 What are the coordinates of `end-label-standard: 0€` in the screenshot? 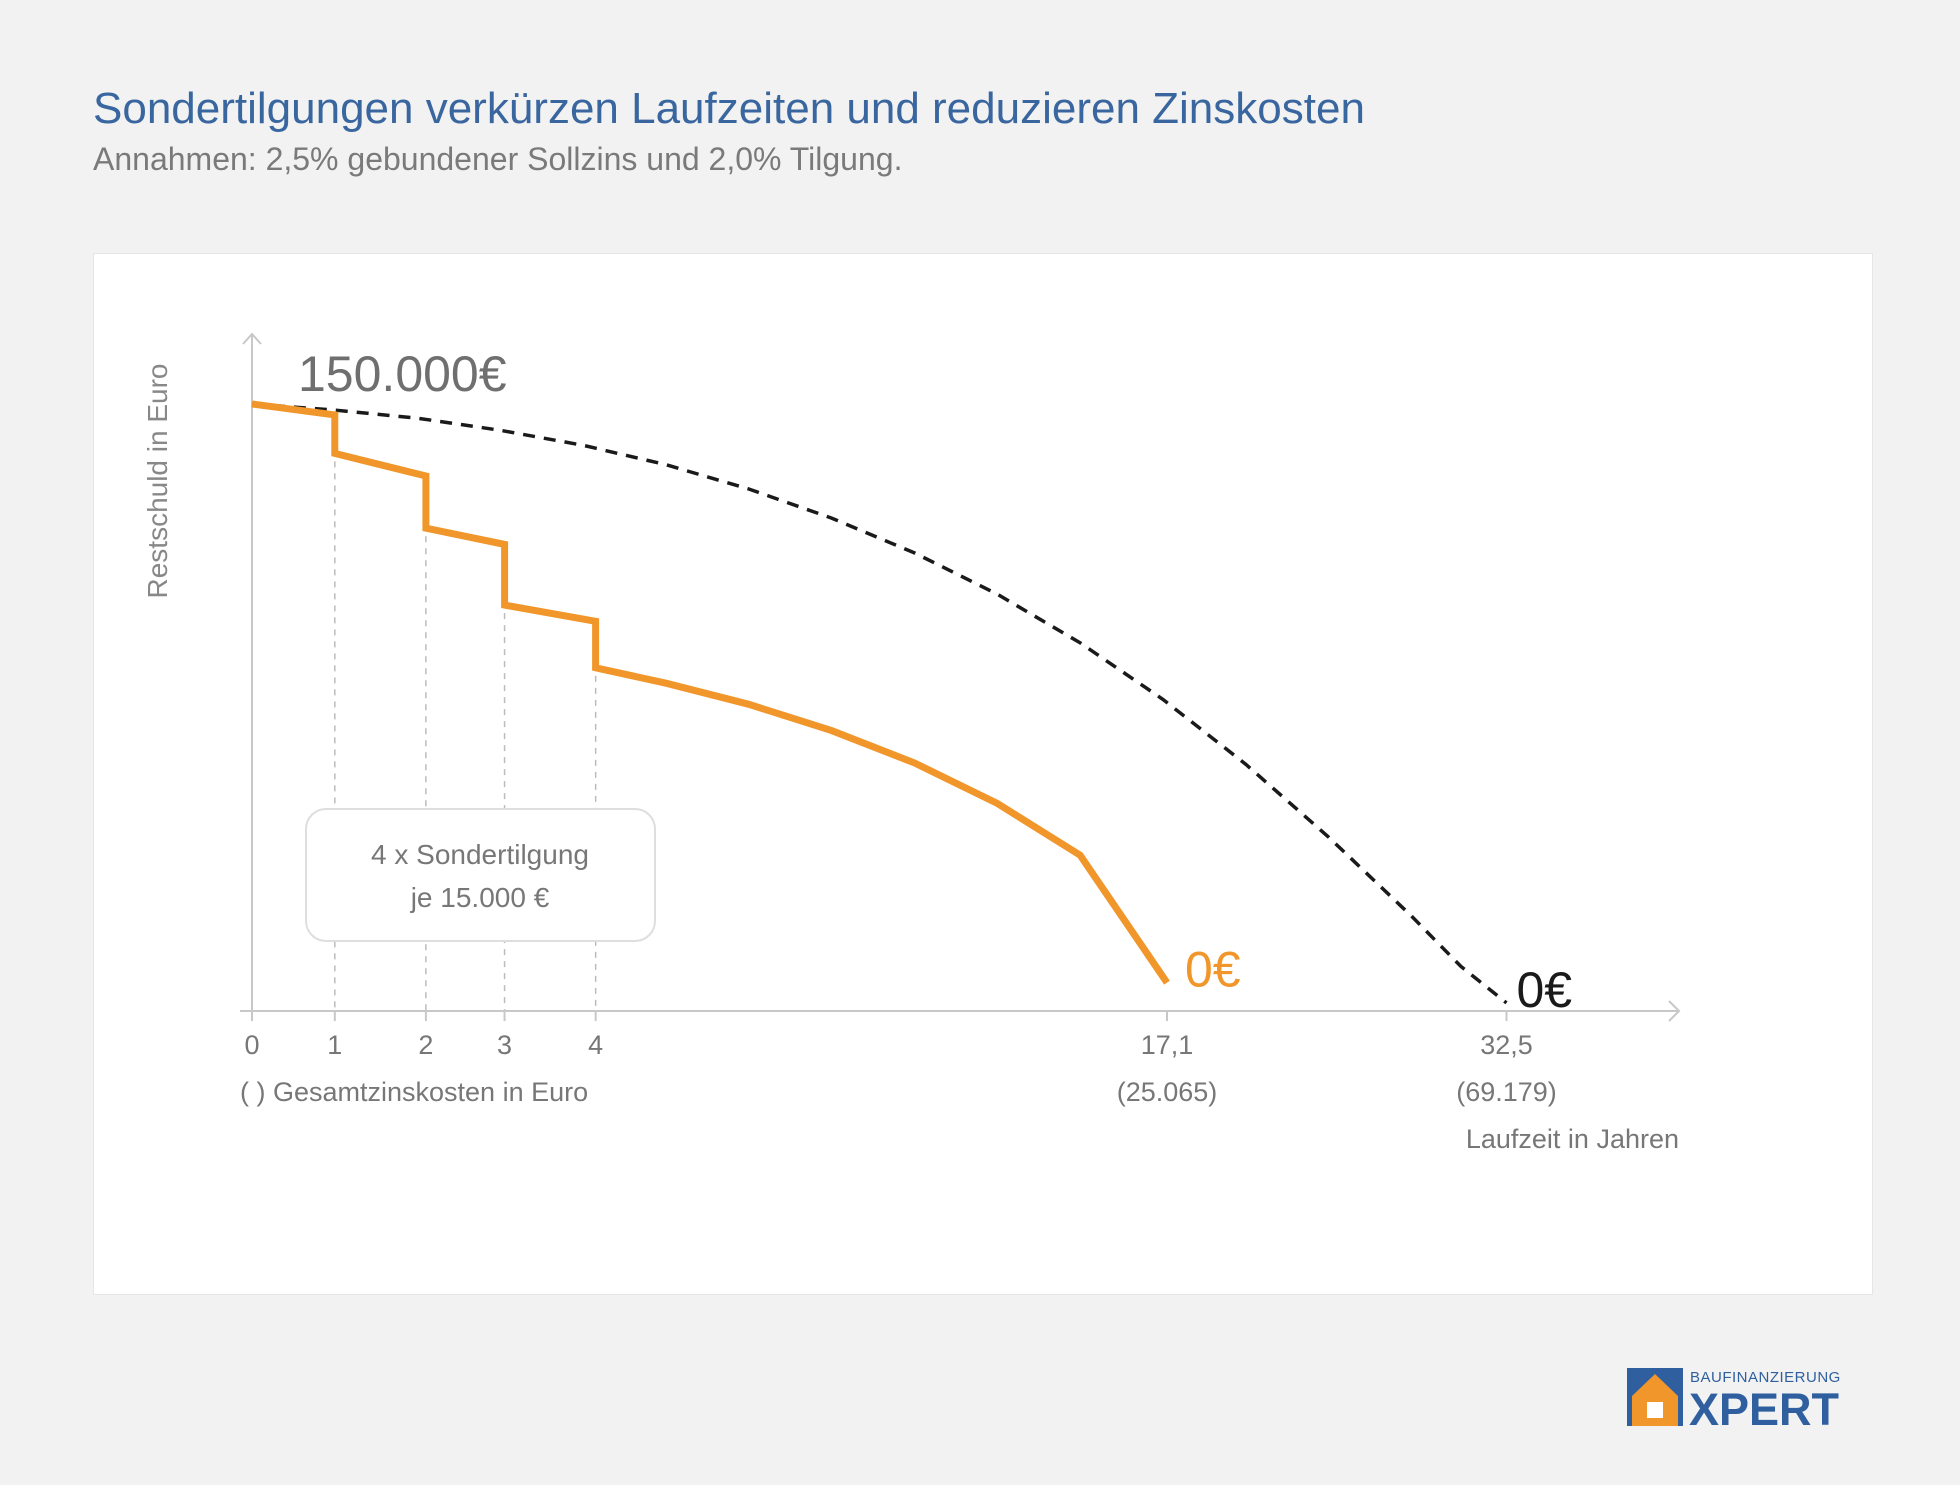 It's located at (1545, 990).